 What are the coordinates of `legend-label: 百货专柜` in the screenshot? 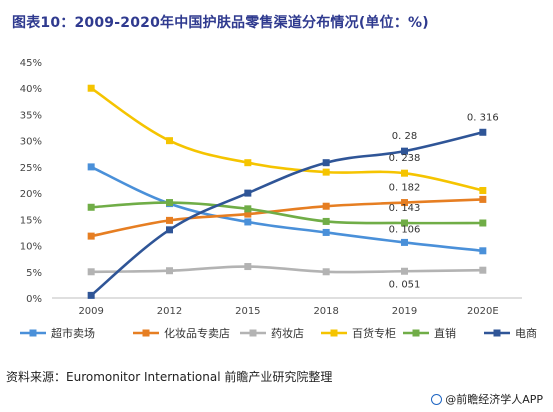 It's located at (374, 333).